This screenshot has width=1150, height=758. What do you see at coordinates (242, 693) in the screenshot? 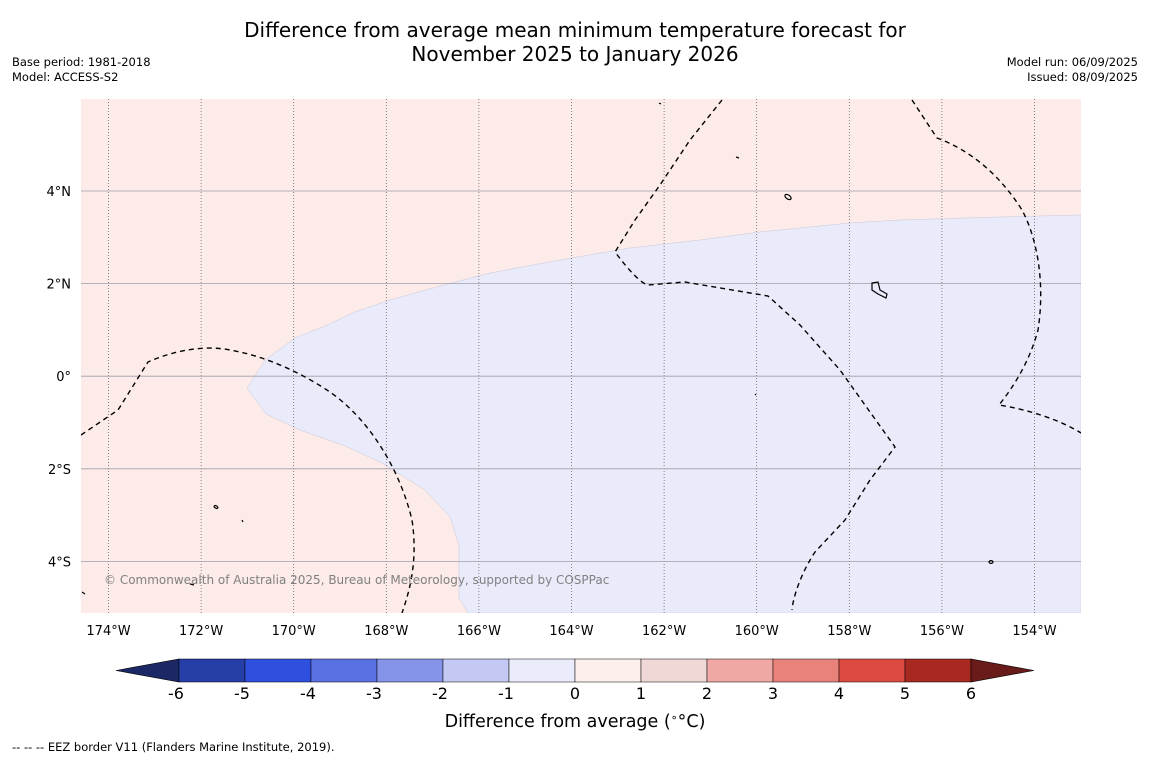
I see `colorbar-tick-label: -5` at bounding box center [242, 693].